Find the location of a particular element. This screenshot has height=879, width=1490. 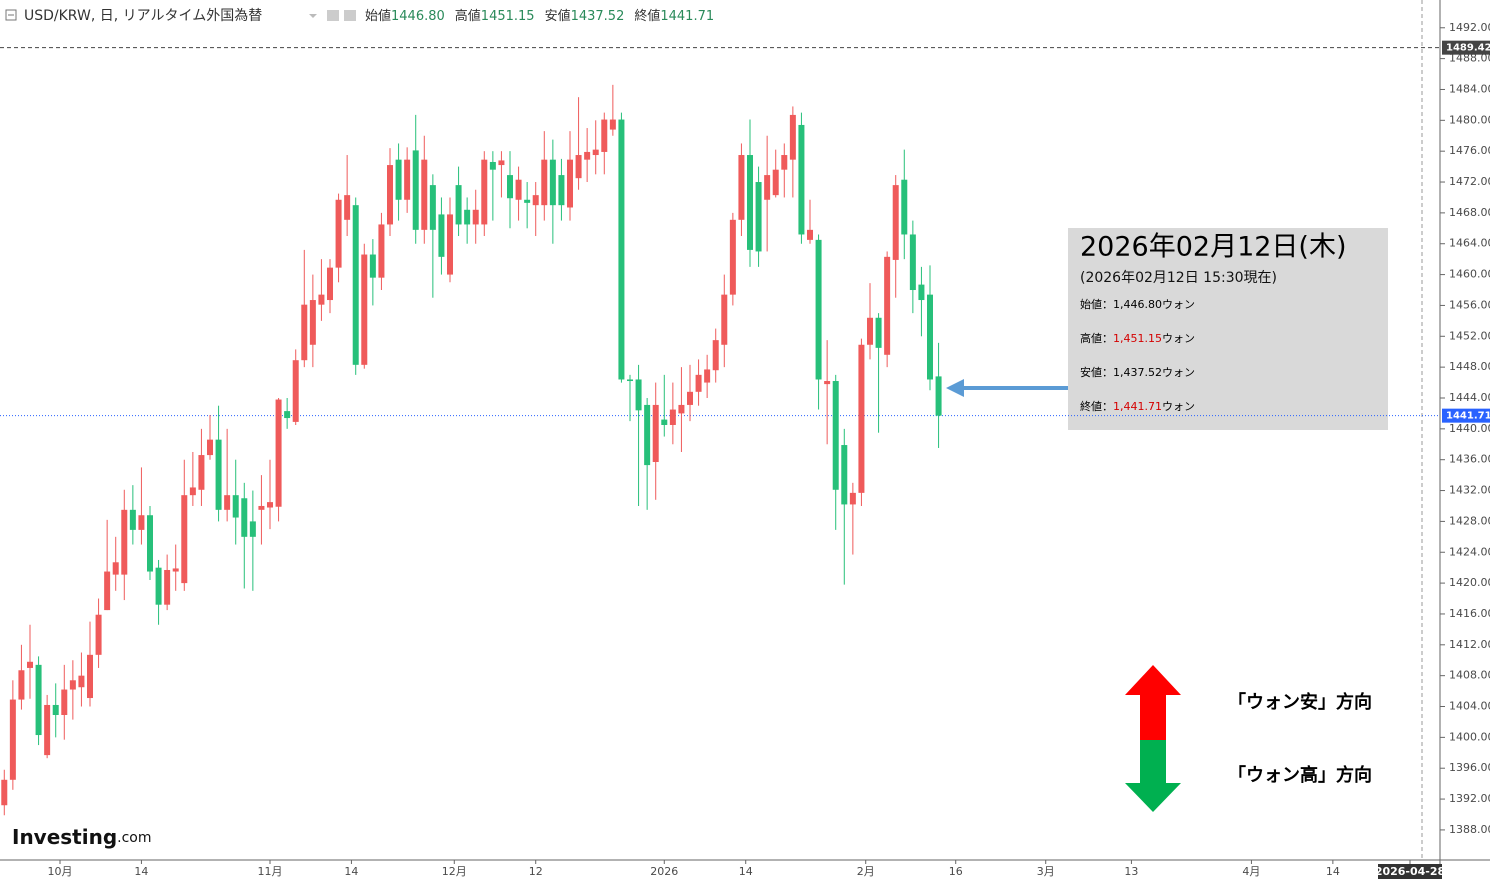

ohlc-header-item: 高値1451.15 is located at coordinates (495, 16).